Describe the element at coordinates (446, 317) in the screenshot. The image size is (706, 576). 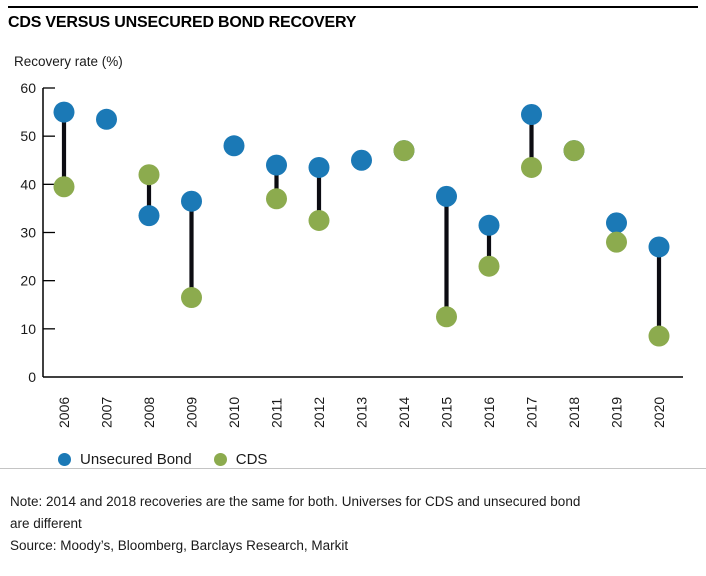
I see `cds-dot-2015` at that location.